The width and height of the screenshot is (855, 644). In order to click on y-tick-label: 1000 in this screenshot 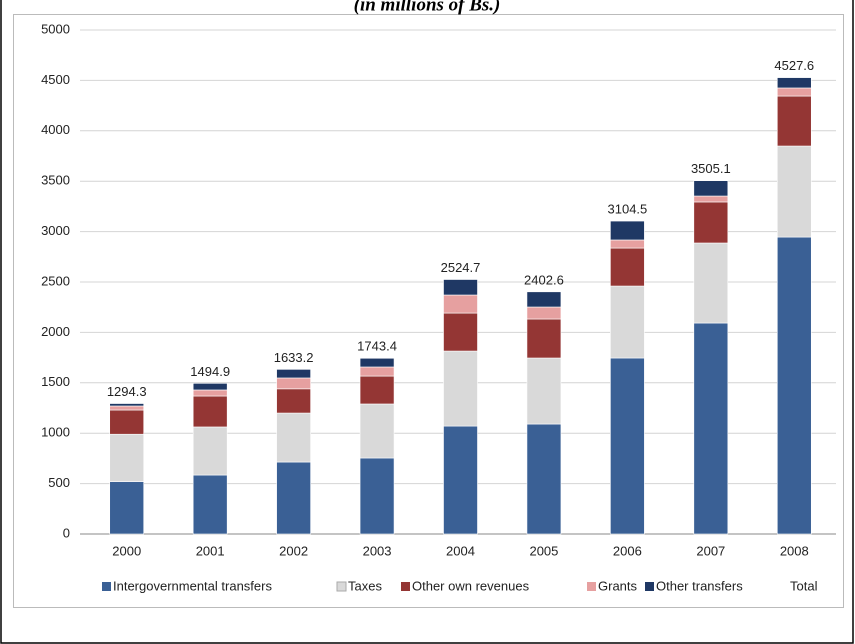, I will do `click(55, 432)`.